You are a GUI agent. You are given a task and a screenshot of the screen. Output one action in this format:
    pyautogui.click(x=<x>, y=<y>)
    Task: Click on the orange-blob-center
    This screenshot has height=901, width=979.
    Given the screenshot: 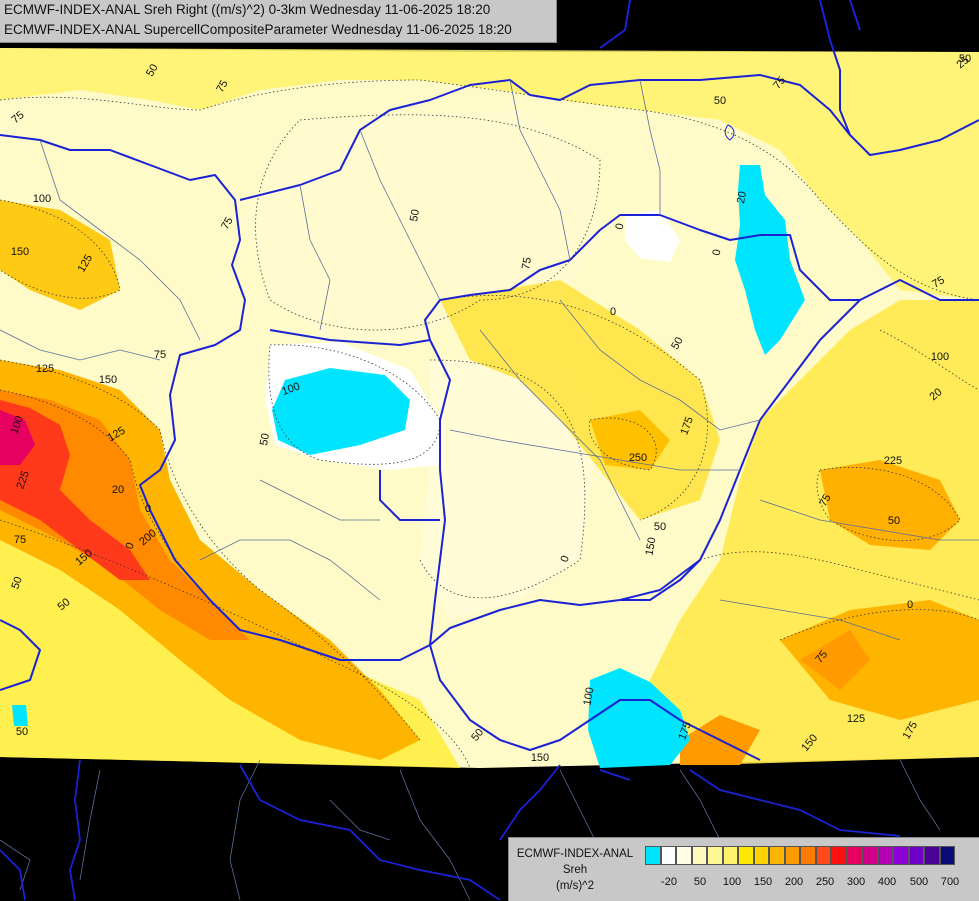 What is the action you would take?
    pyautogui.click(x=630, y=440)
    